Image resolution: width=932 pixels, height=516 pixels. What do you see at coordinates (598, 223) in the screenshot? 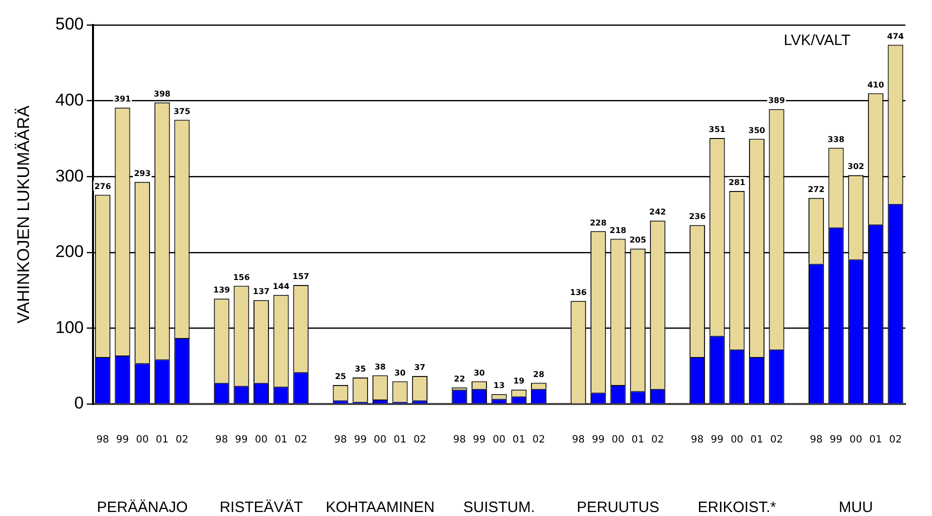
I see `total-label: 228` at bounding box center [598, 223].